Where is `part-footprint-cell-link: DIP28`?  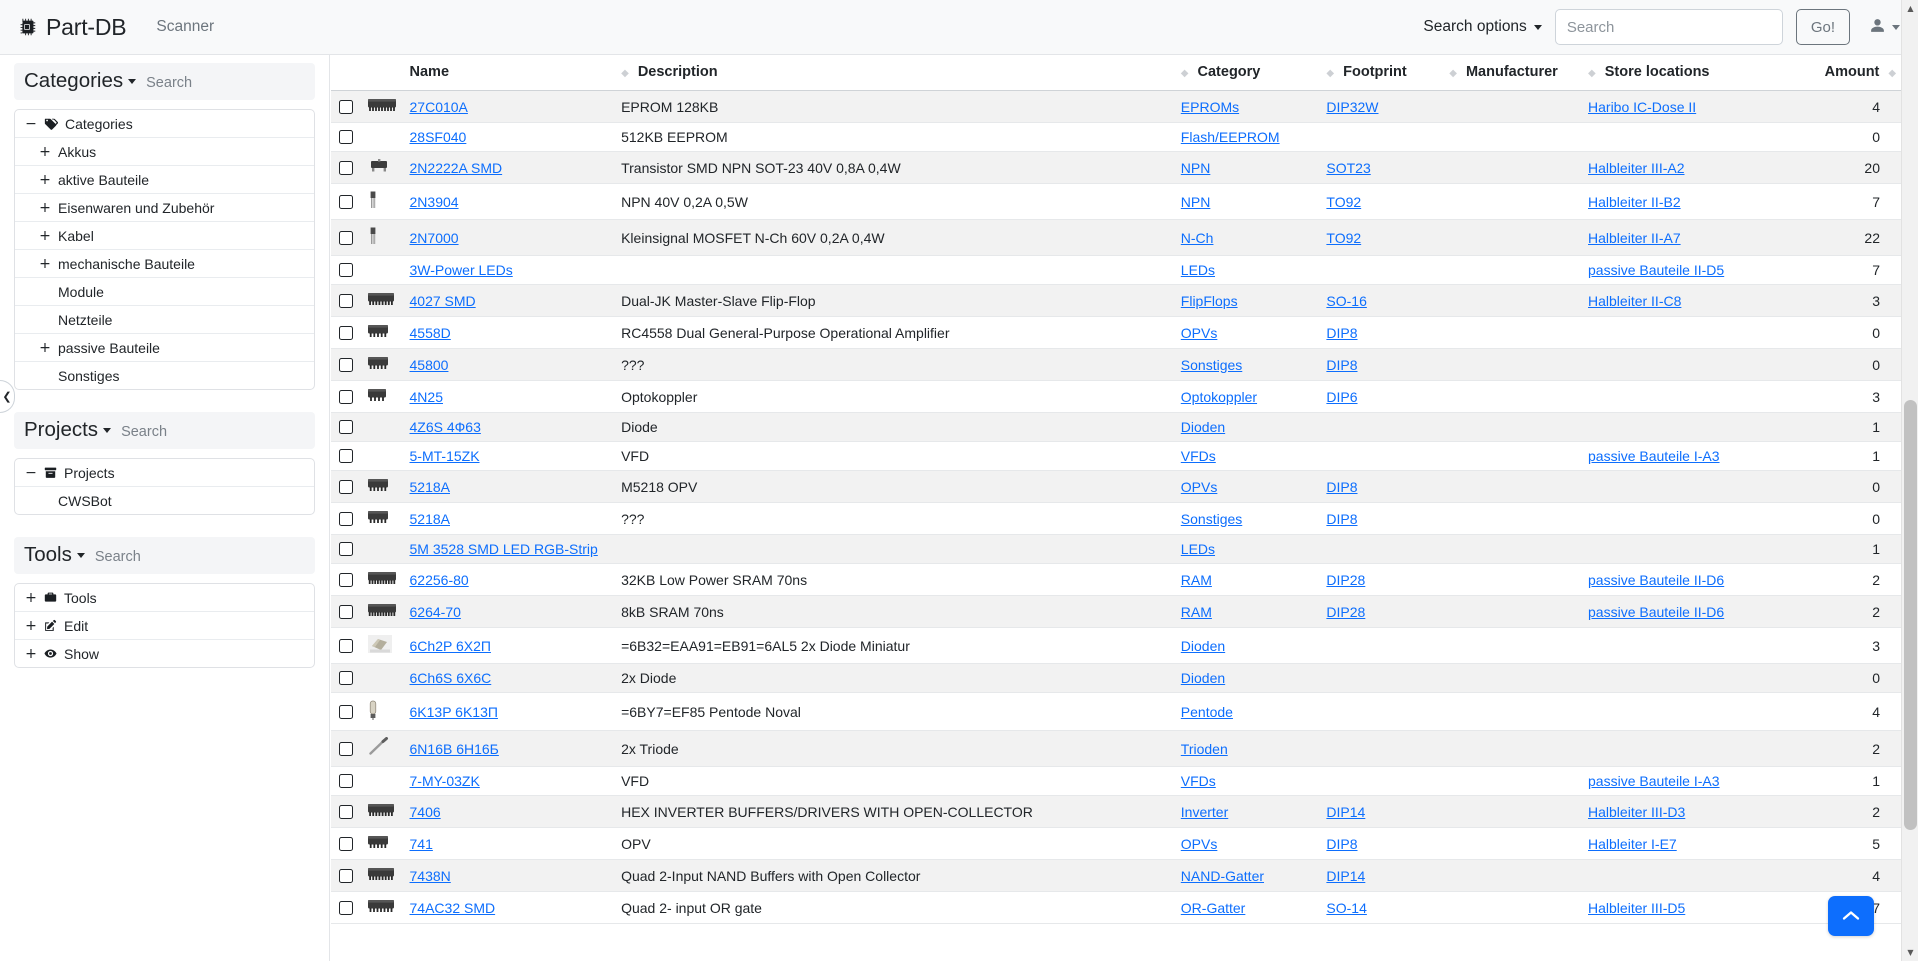
part-footprint-cell-link: DIP28 is located at coordinates (1346, 579).